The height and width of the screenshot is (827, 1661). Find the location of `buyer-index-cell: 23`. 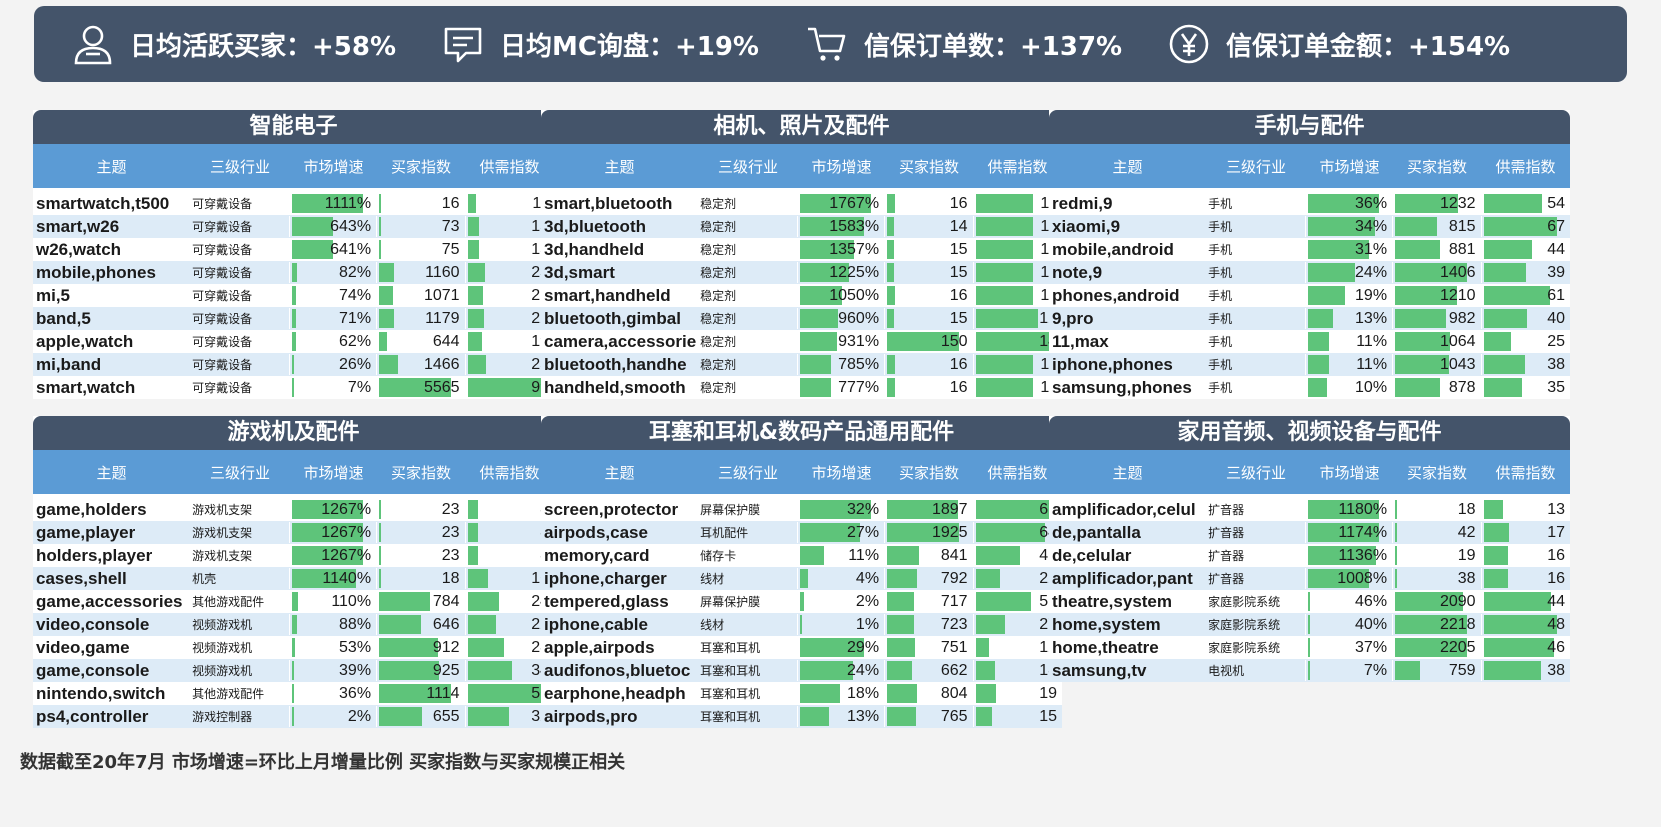

buyer-index-cell: 23 is located at coordinates (420, 509).